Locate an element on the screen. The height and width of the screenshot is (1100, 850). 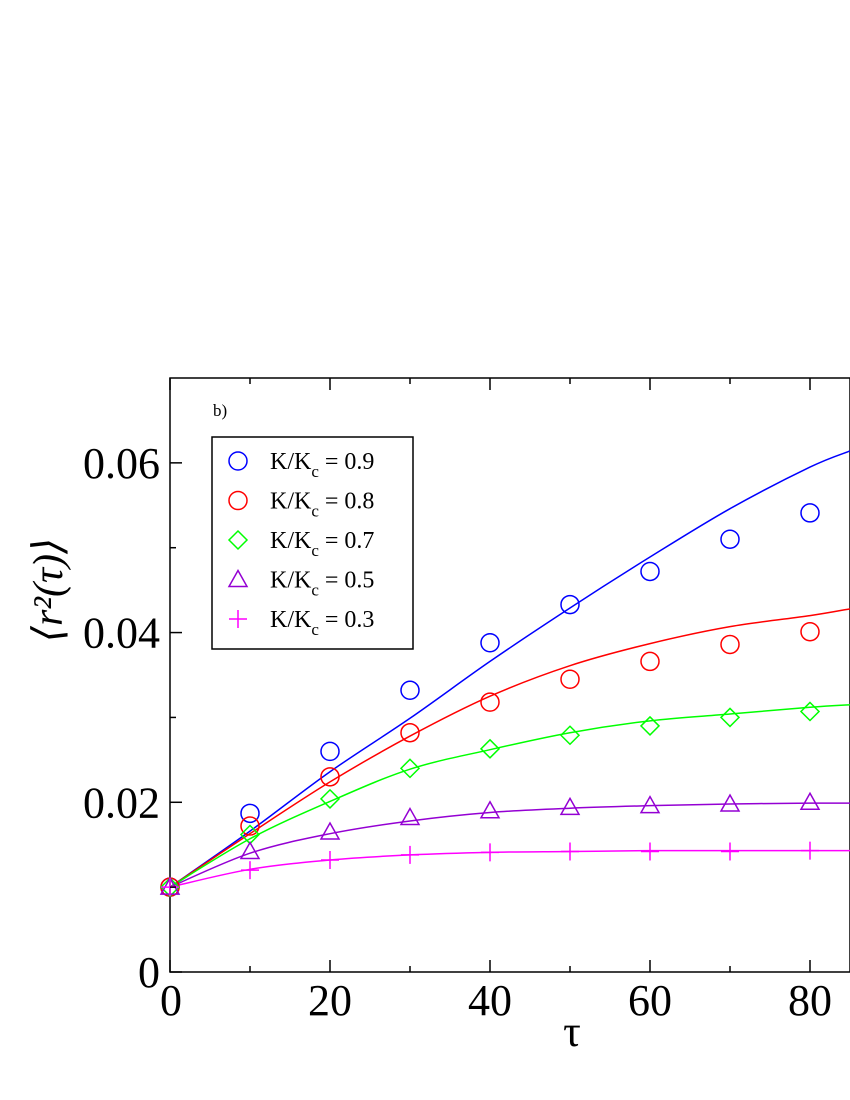
legend-label-3: K/Kc = 0.7 is located at coordinates (322, 544).